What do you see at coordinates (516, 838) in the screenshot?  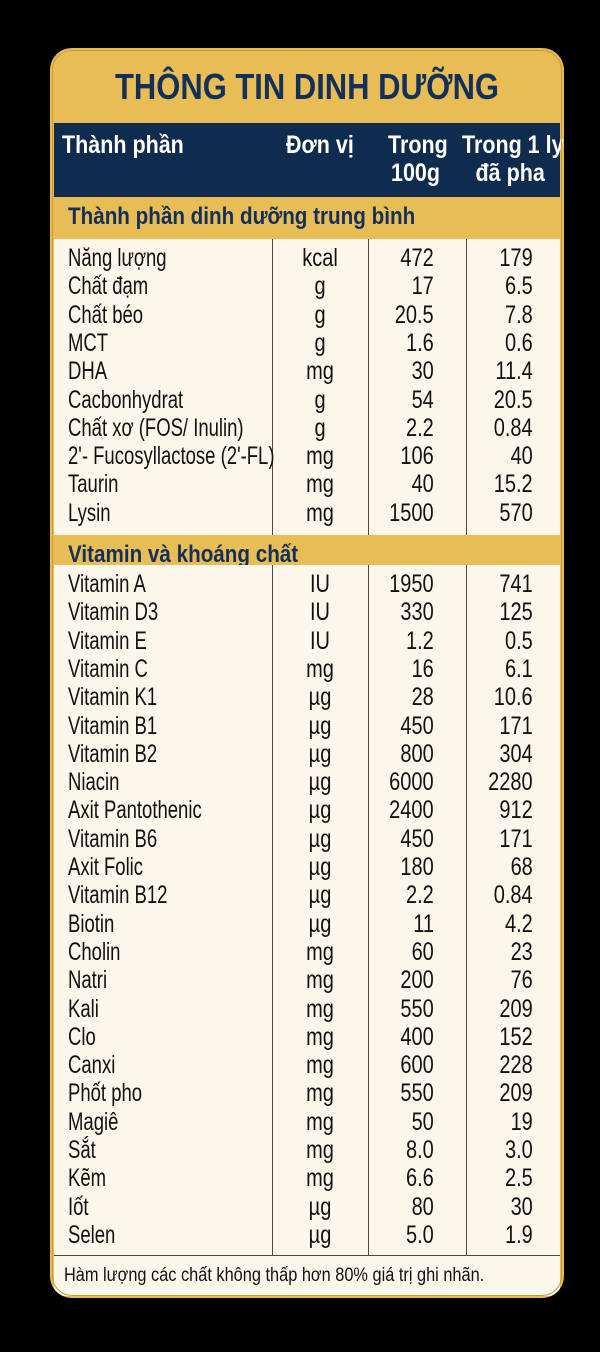 I see `value-per-serving: 171` at bounding box center [516, 838].